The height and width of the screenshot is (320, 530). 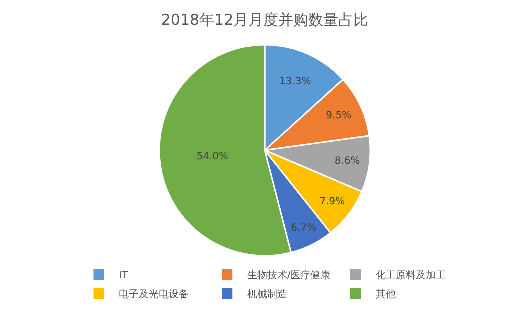 What do you see at coordinates (333, 202) in the screenshot?
I see `data-label: 7.9%` at bounding box center [333, 202].